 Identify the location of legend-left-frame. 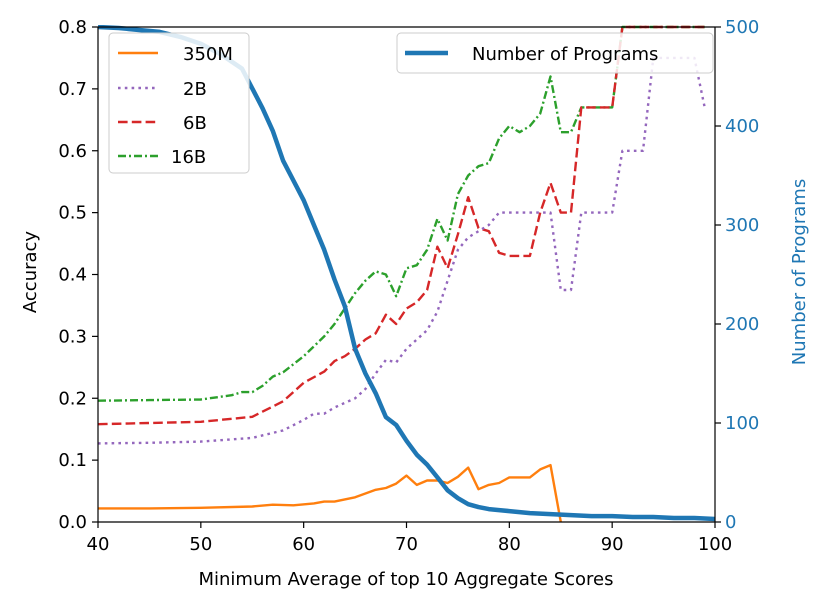
(179, 103).